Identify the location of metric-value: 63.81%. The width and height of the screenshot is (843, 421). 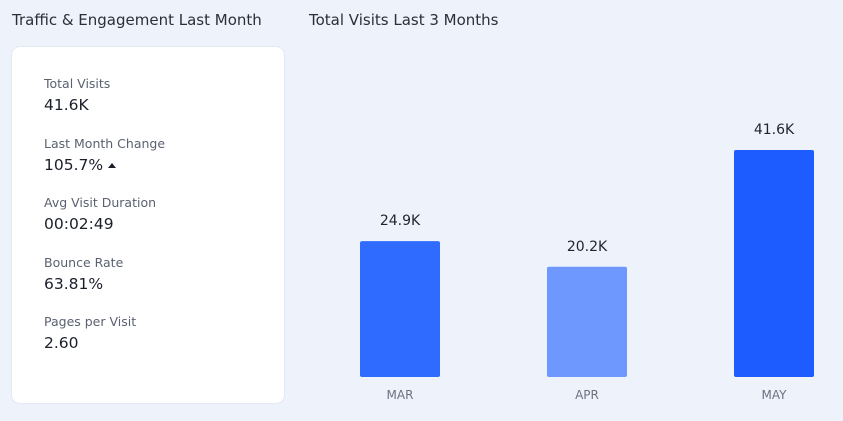
(83, 284).